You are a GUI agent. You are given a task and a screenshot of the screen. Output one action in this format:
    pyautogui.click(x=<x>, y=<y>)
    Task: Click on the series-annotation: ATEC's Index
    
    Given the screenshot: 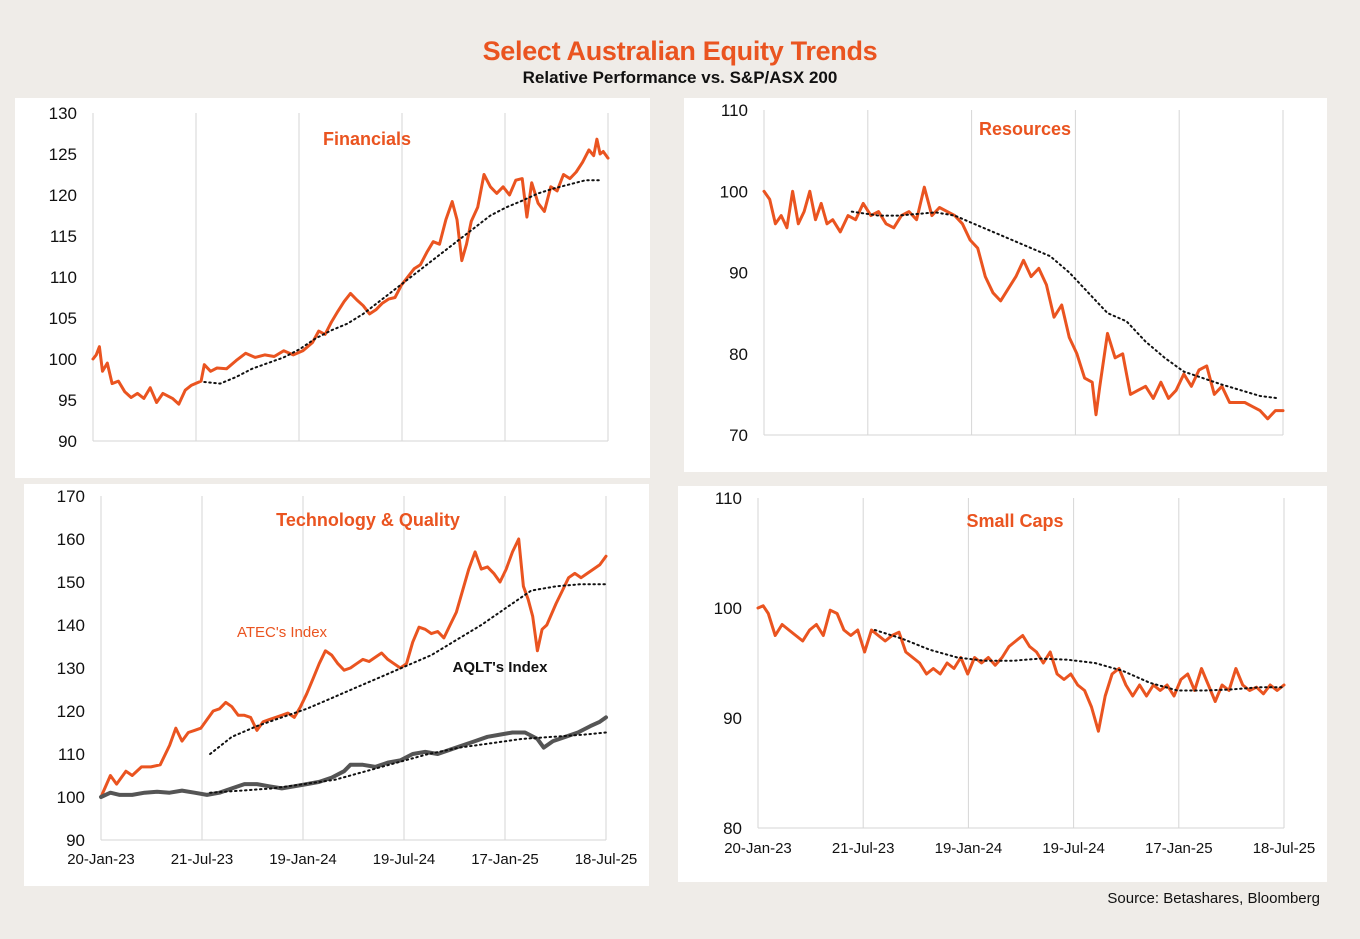 What is the action you would take?
    pyautogui.click(x=282, y=632)
    